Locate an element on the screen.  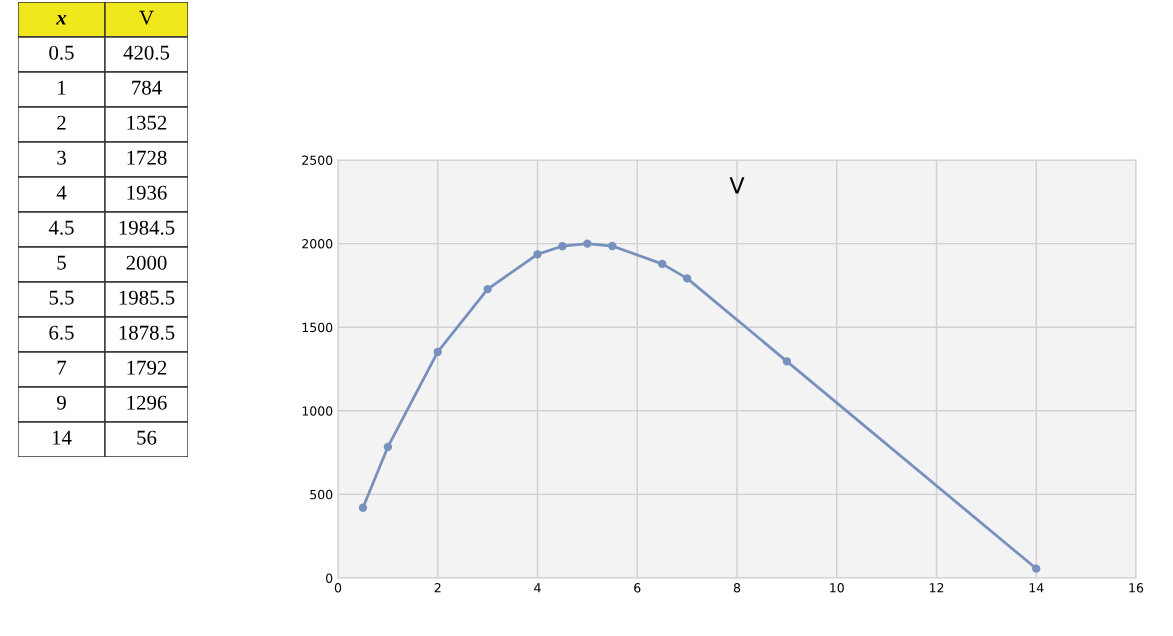
x-tick-label: 12 is located at coordinates (936, 588).